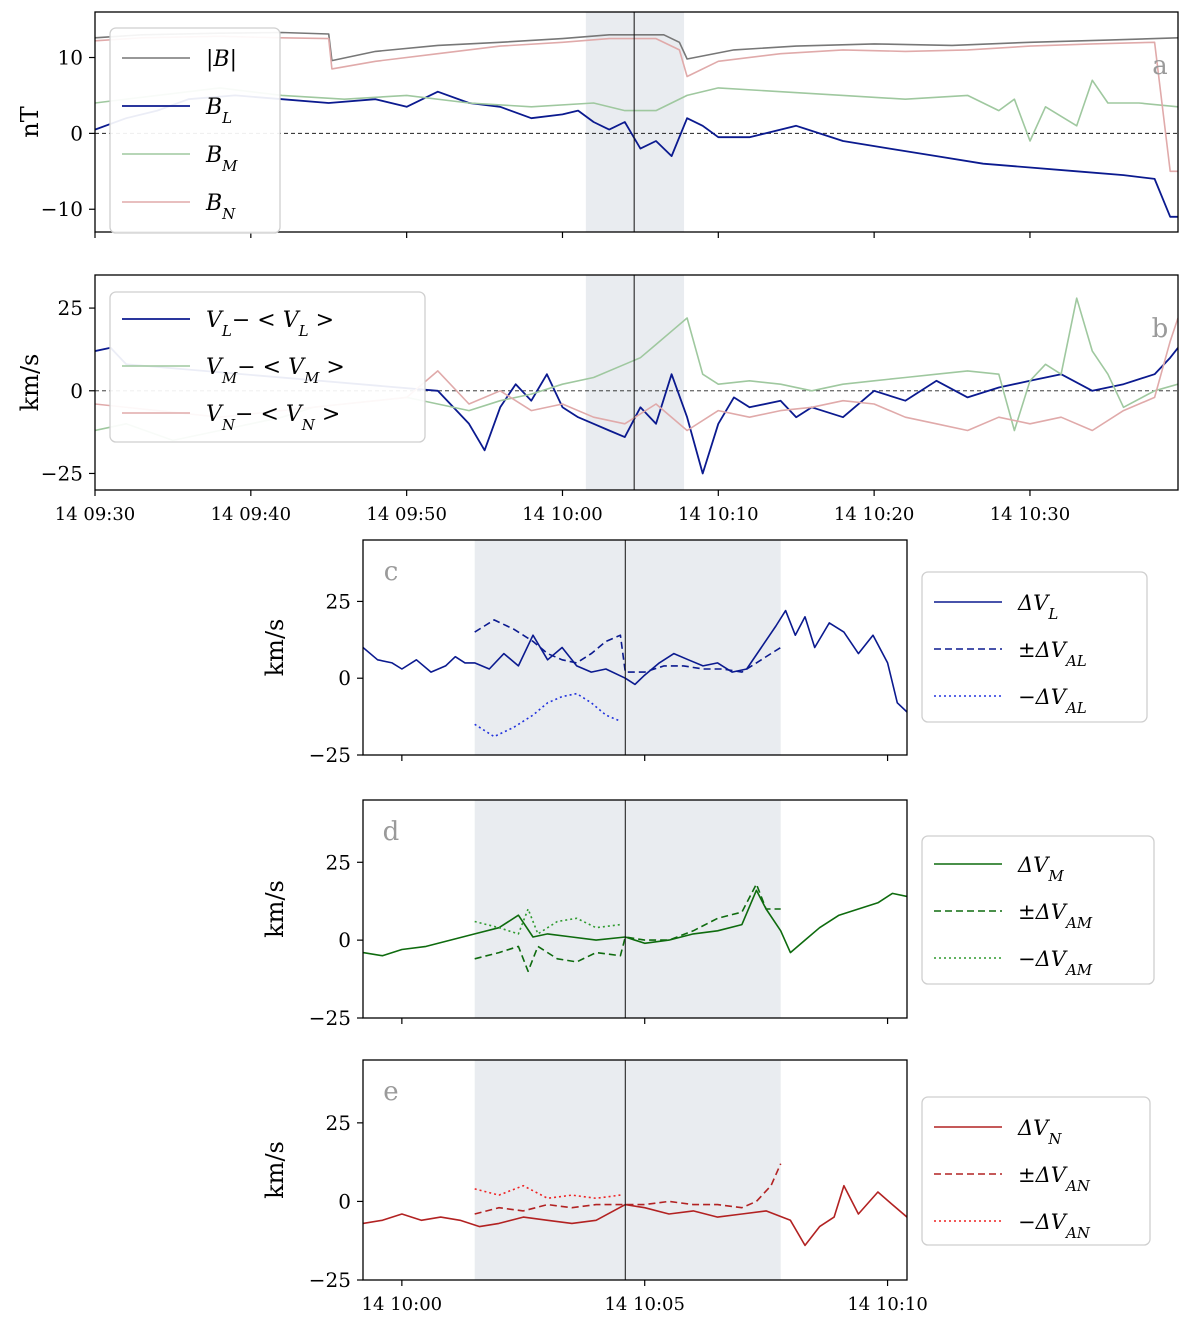  Describe the element at coordinates (1055, 916) in the screenshot. I see `legend-label: ±ΔVAM` at that location.